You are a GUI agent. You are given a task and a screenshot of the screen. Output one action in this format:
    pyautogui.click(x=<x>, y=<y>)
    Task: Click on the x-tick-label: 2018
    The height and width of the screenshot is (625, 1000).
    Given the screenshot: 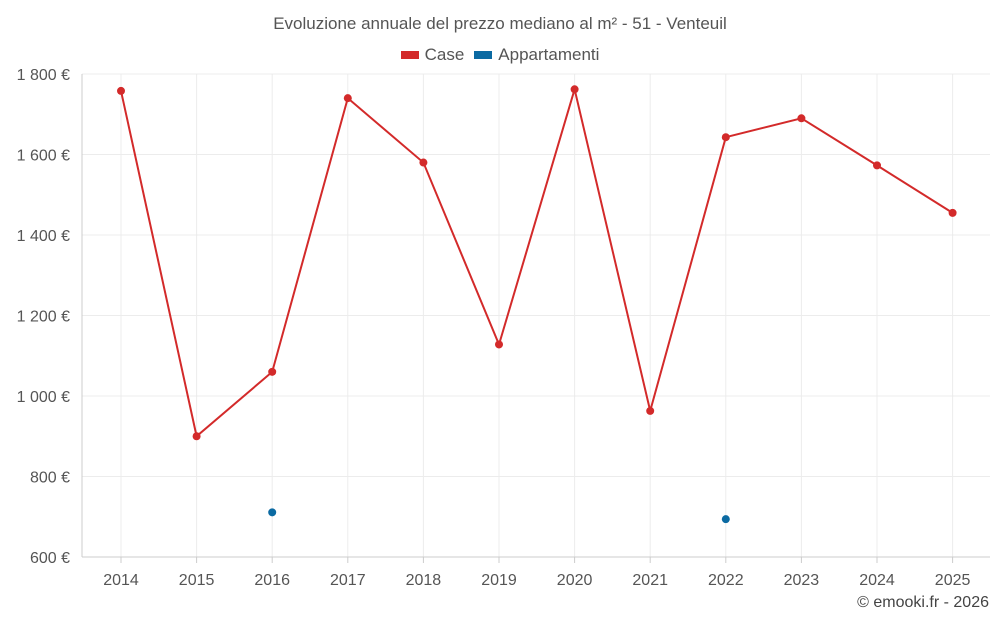 What is the action you would take?
    pyautogui.click(x=424, y=580)
    